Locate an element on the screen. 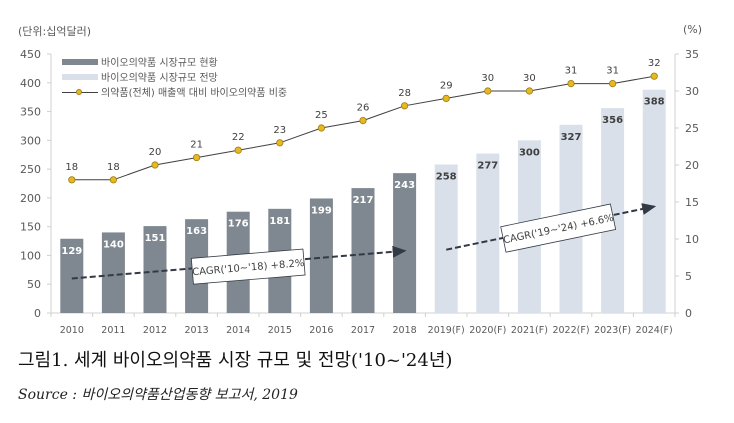 The height and width of the screenshot is (423, 734). share-data-label: 30 is located at coordinates (487, 78).